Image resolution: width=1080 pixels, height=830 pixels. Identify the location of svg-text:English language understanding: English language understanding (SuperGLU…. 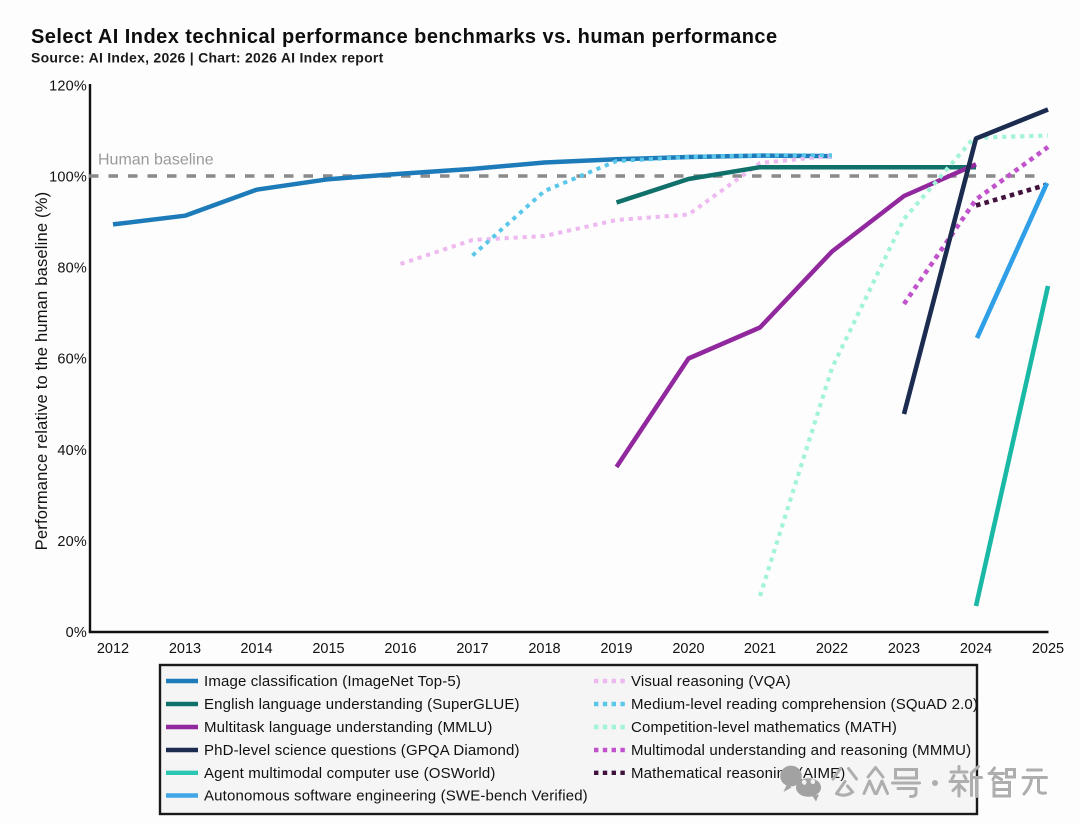
(362, 704).